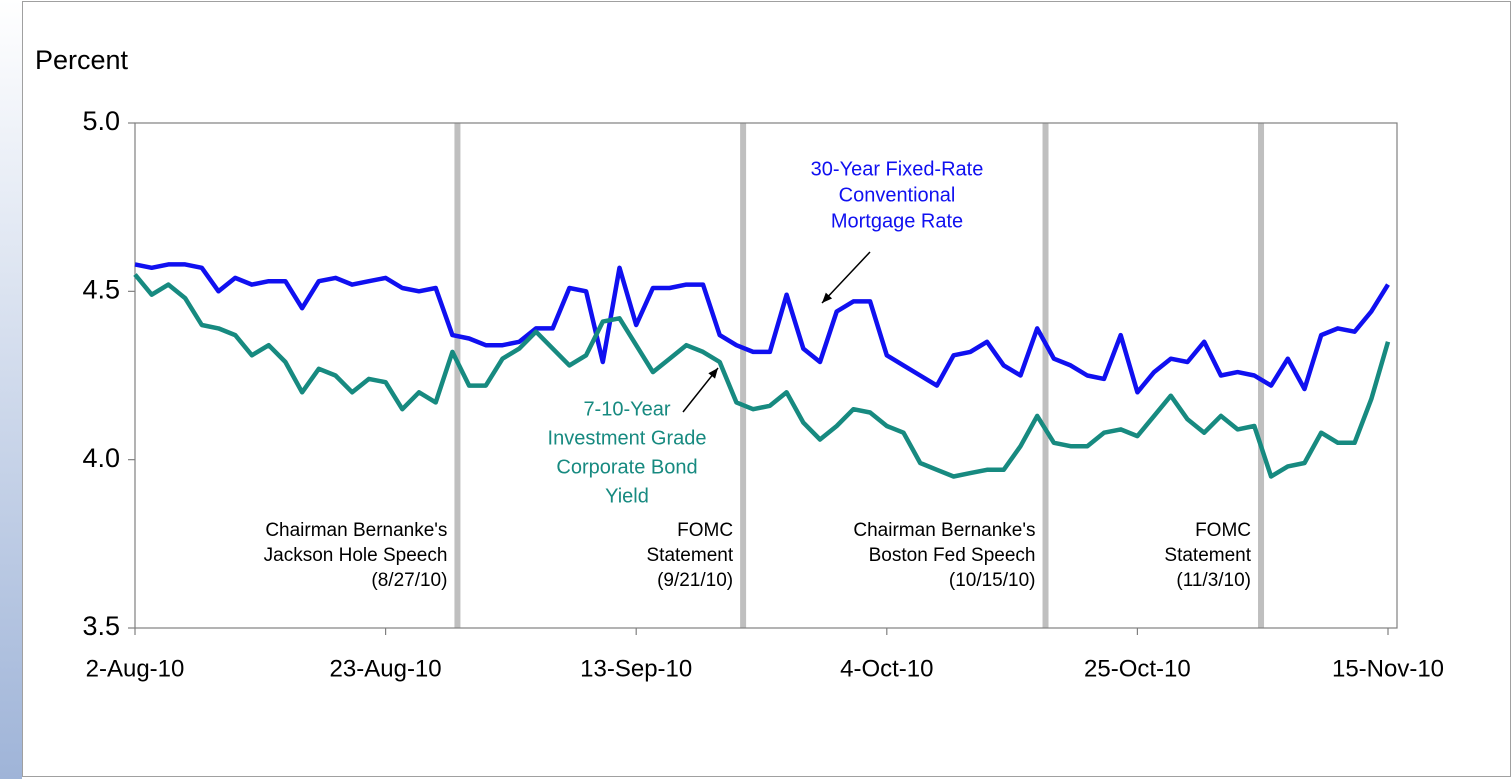 This screenshot has width=1512, height=779. I want to click on y-tick-label: 3.5, so click(101, 626).